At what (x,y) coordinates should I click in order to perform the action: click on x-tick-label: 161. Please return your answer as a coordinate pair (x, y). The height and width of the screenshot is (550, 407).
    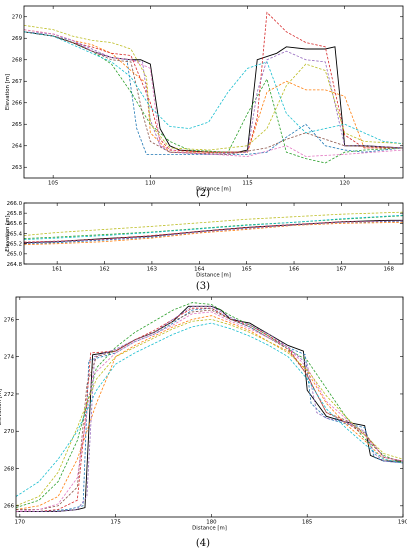
    Looking at the image, I should click on (57, 270).